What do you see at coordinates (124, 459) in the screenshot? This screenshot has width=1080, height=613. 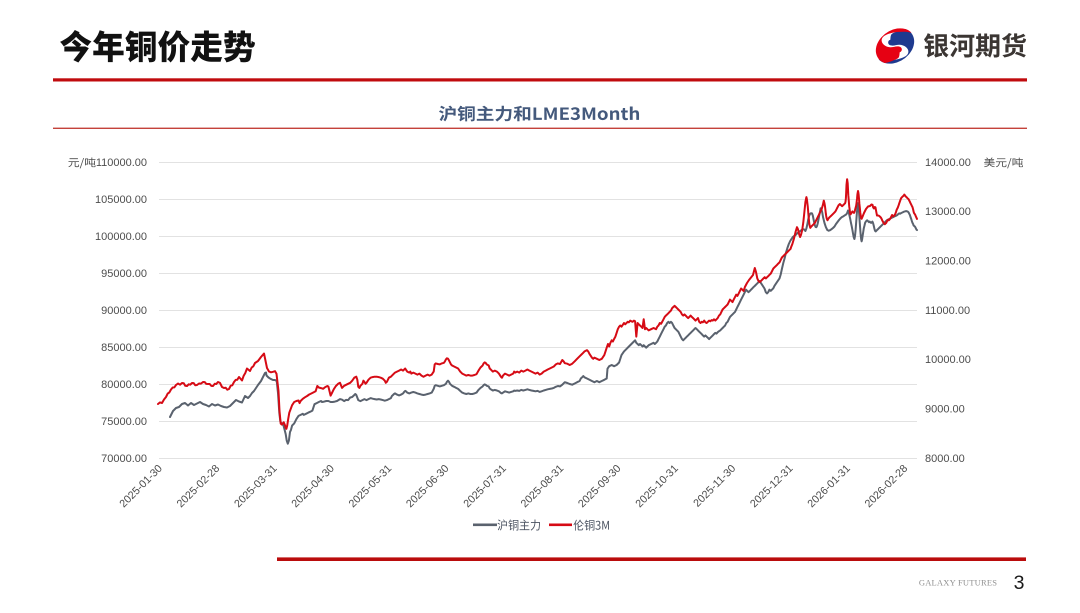 I see `svg-text: 70000.00` at bounding box center [124, 459].